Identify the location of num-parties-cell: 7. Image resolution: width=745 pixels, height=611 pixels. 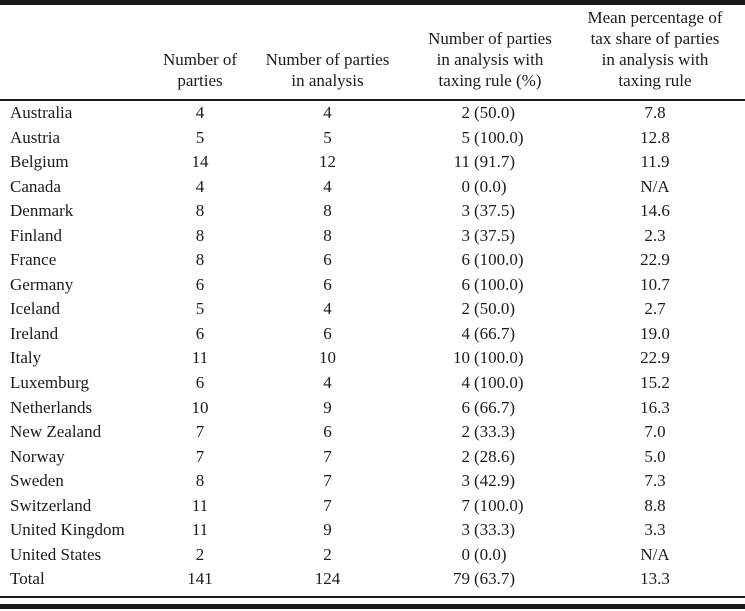
(200, 432).